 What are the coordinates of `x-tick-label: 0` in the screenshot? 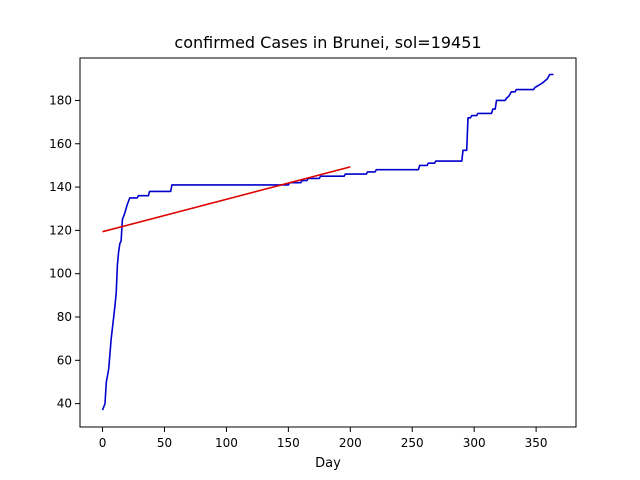 It's located at (103, 443).